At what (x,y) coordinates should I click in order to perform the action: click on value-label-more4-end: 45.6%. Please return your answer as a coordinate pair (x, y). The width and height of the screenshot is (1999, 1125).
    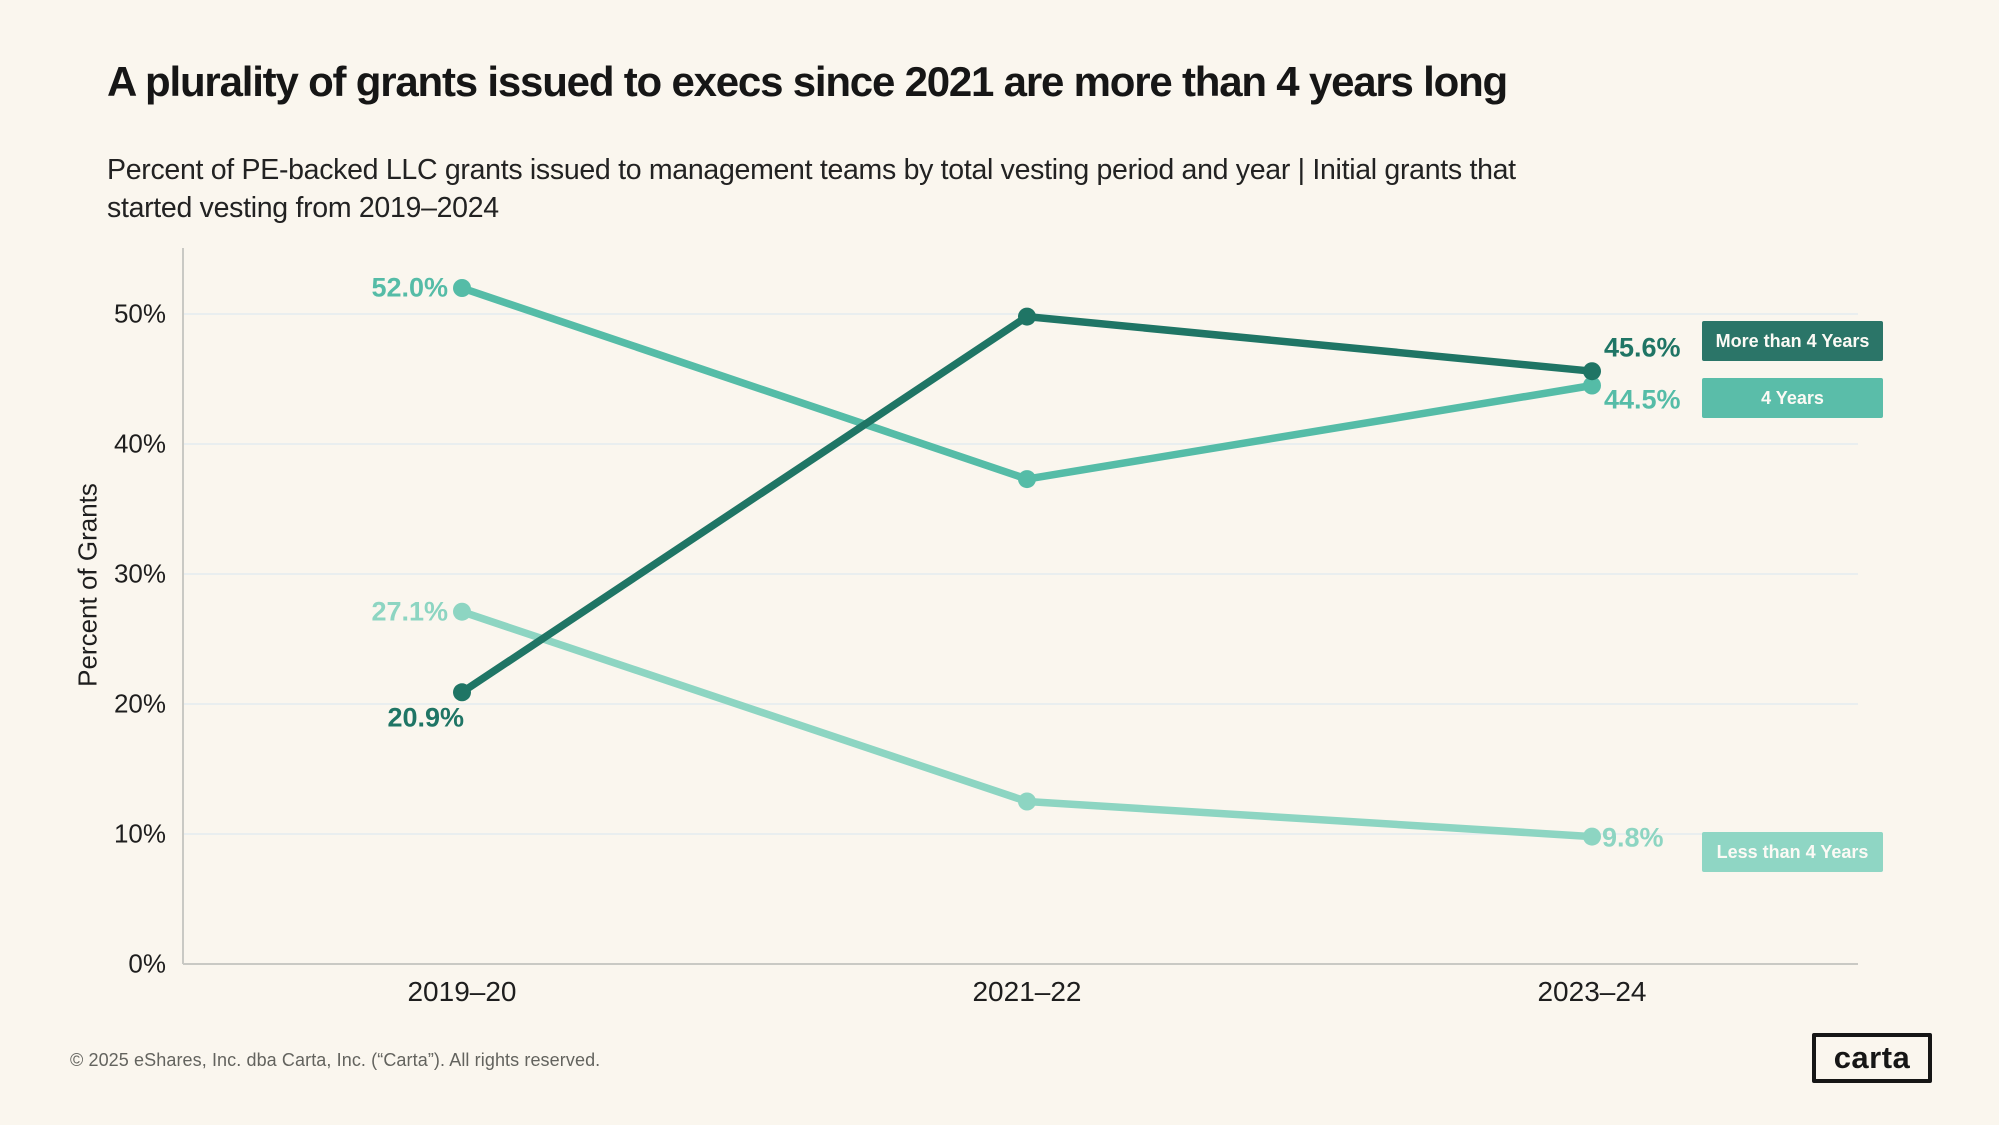
    Looking at the image, I should click on (1642, 347).